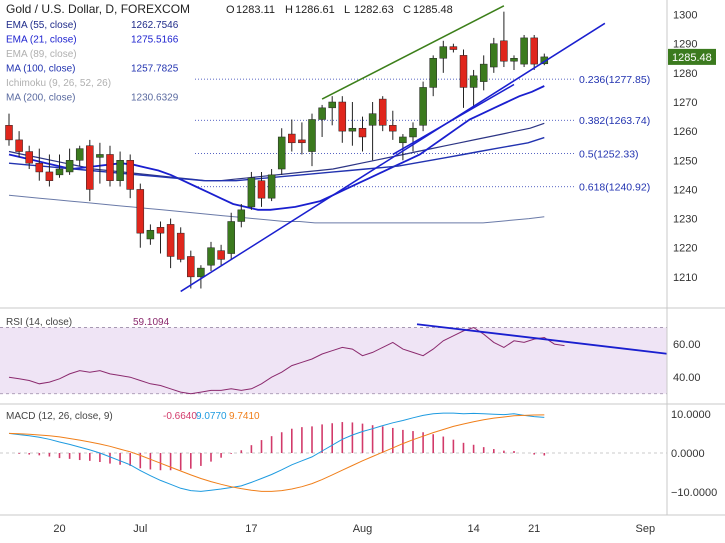 The image size is (725, 543). What do you see at coordinates (685, 132) in the screenshot?
I see `y-tick-label: 1260` at bounding box center [685, 132].